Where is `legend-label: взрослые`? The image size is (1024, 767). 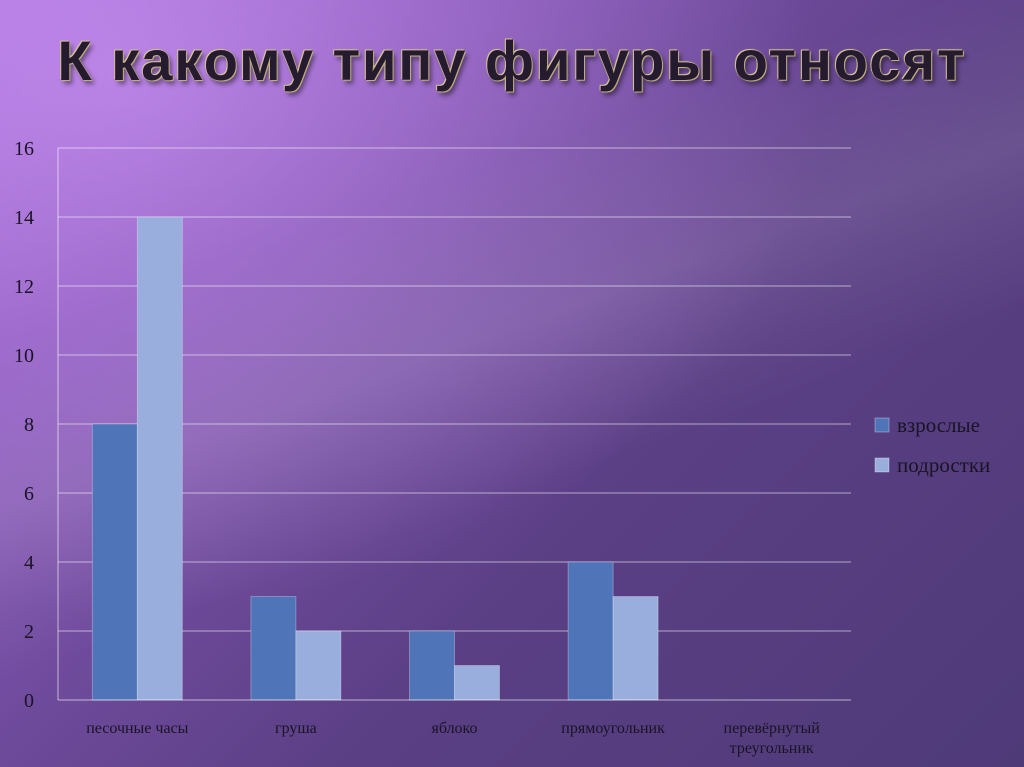
legend-label: взрослые is located at coordinates (938, 425).